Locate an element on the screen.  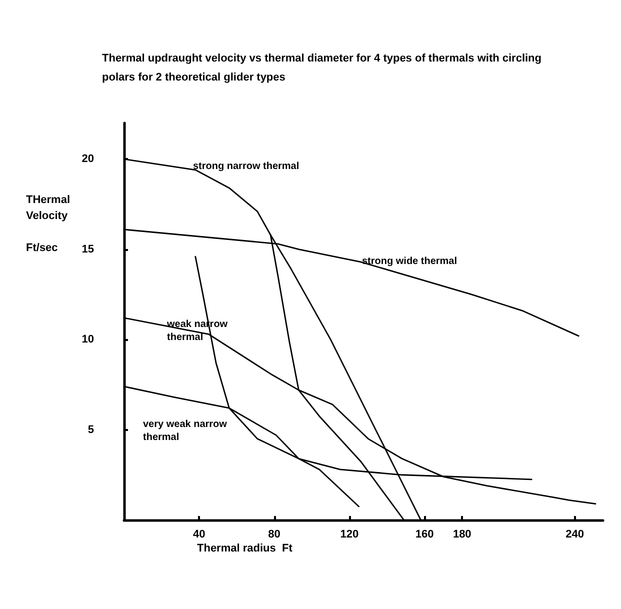
annotation: very weak narrow thermal is located at coordinates (185, 431).